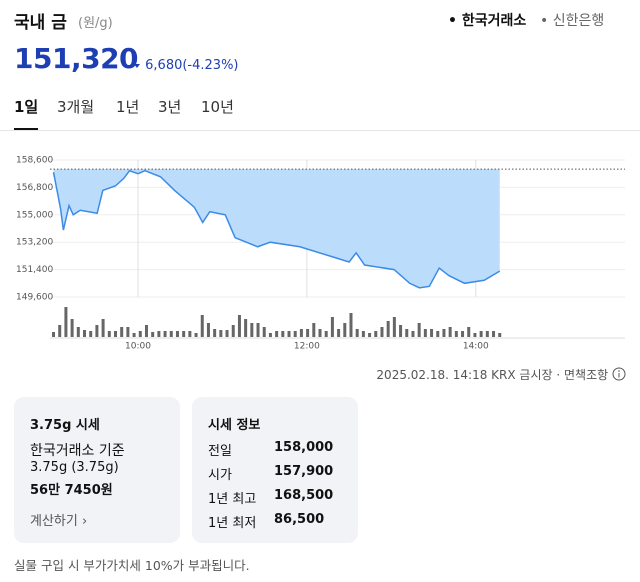 This screenshot has width=640, height=582. Describe the element at coordinates (232, 499) in the screenshot. I see `info-label: 1년 최고` at that location.